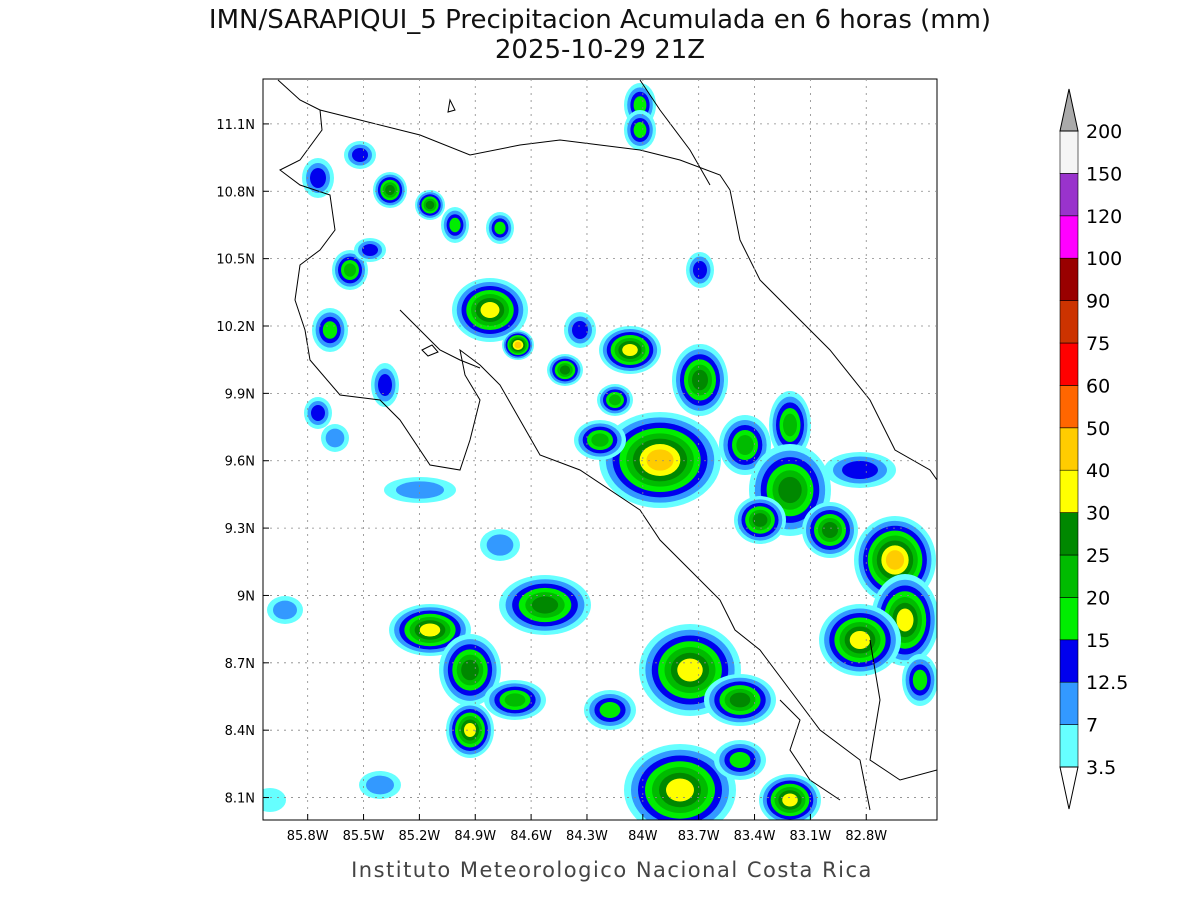 The height and width of the screenshot is (900, 1200). Describe the element at coordinates (600, 50) in the screenshot. I see `subtitle: 2025-10-29 21Z` at that location.